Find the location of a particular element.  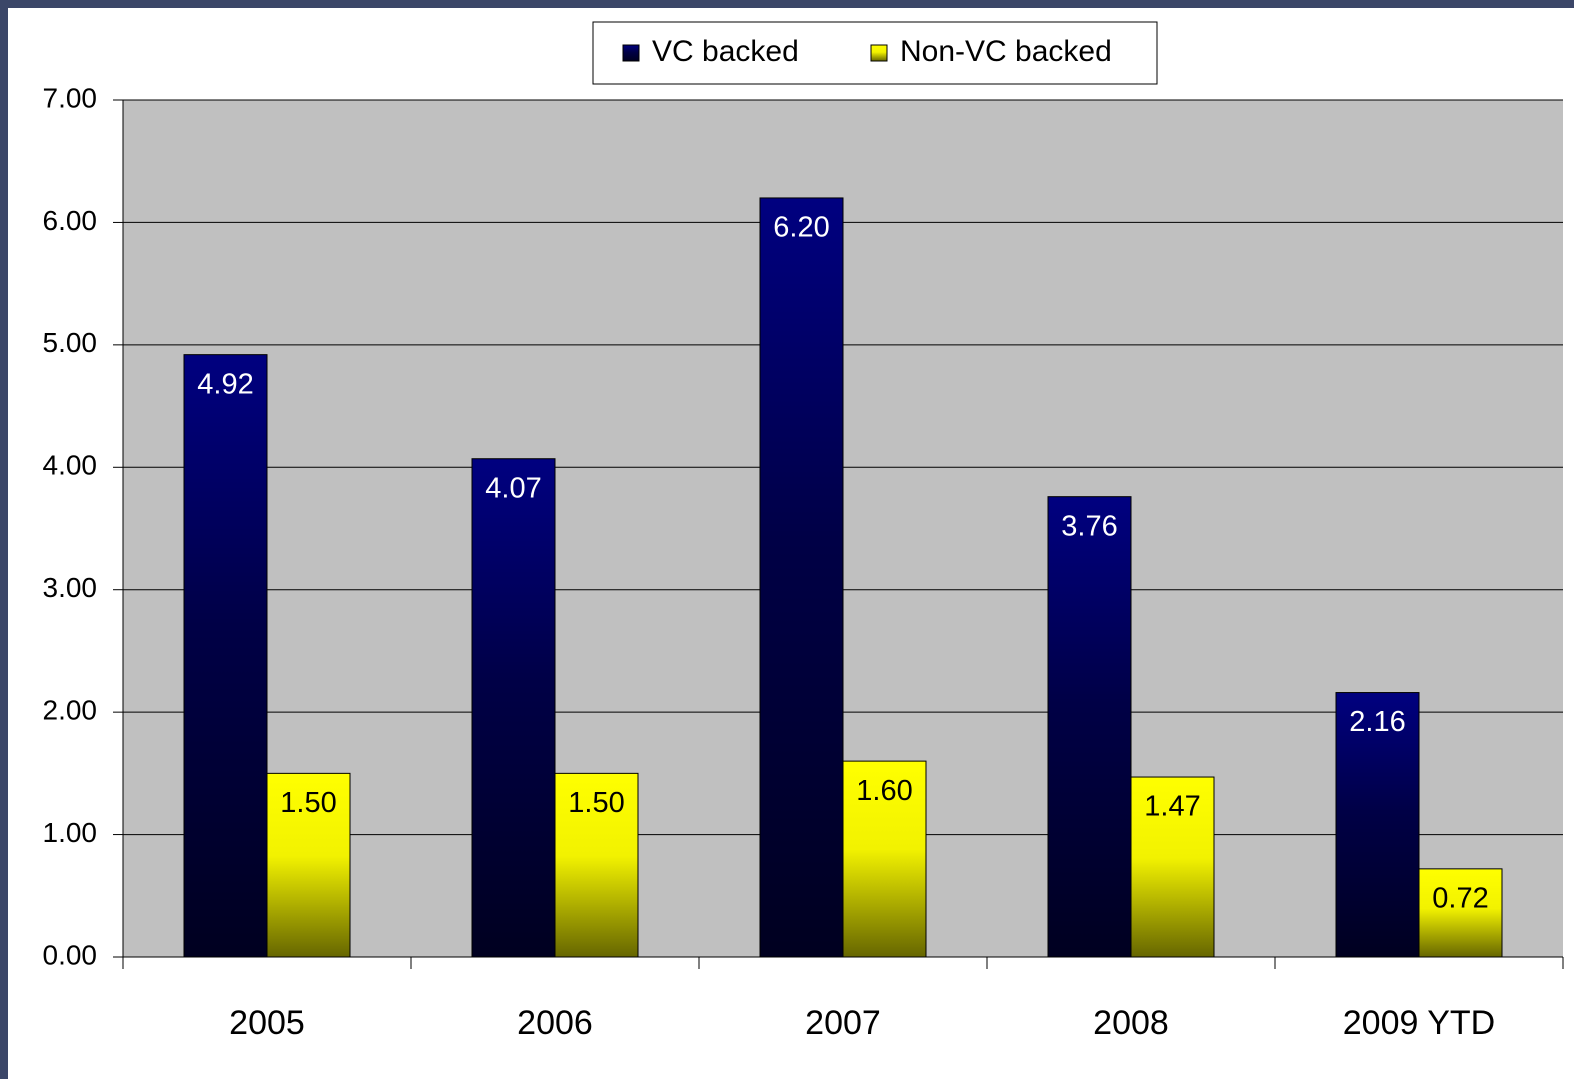

legend-label: VC backed is located at coordinates (725, 51).